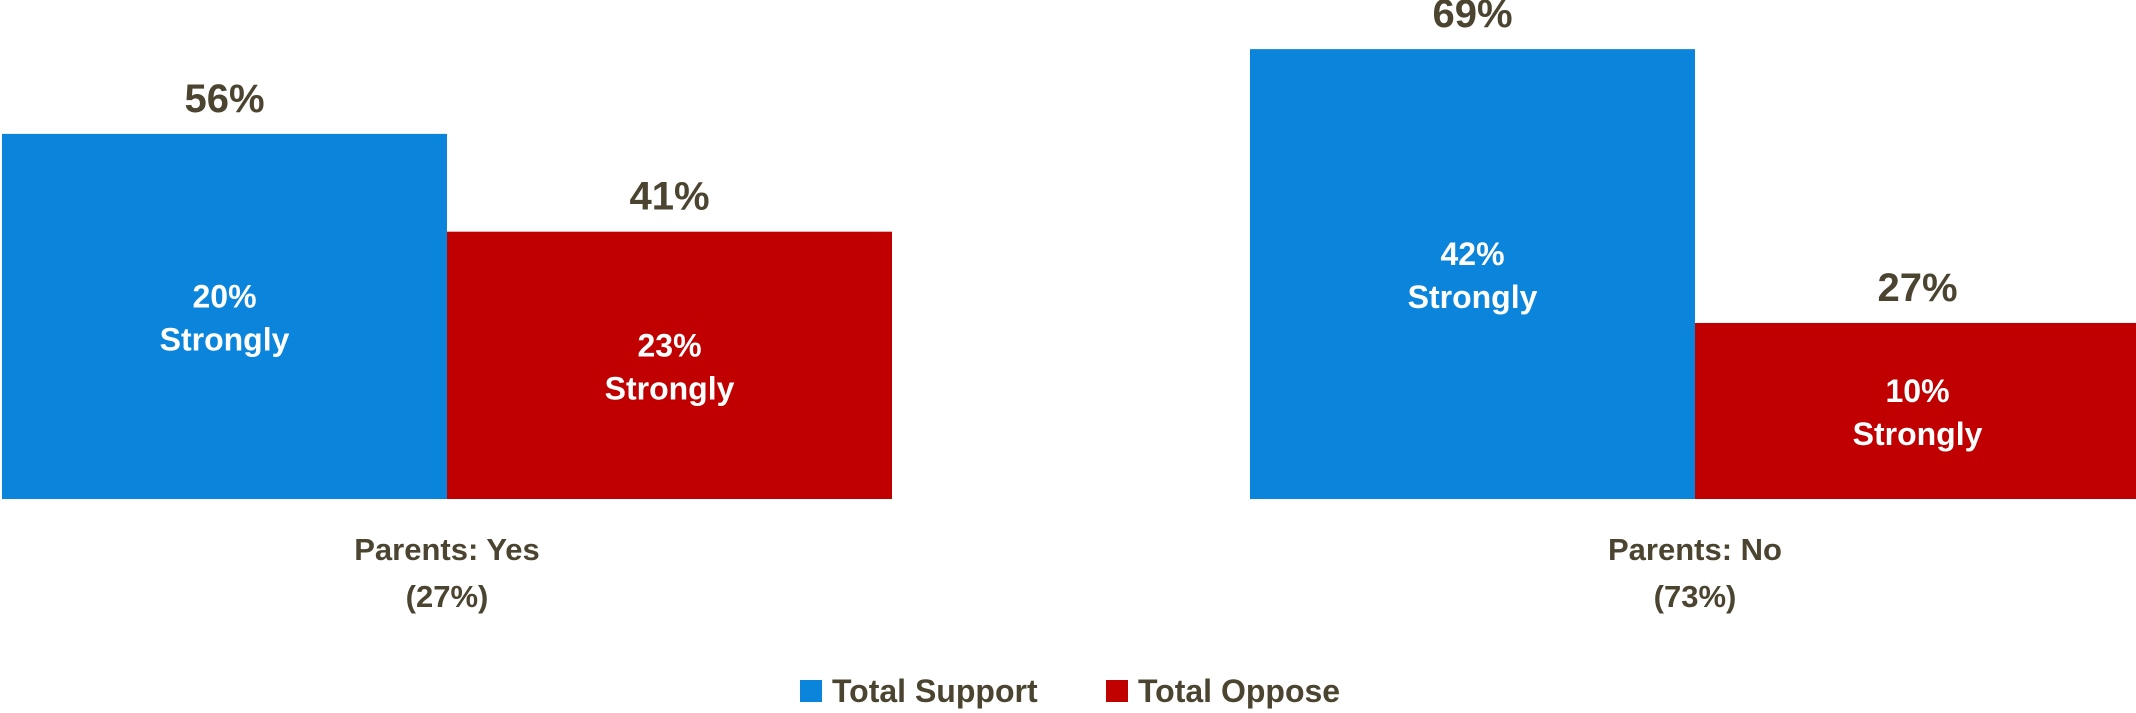 This screenshot has height=713, width=2136. I want to click on value-label-parents-no-total-oppose: 27%, so click(1917, 288).